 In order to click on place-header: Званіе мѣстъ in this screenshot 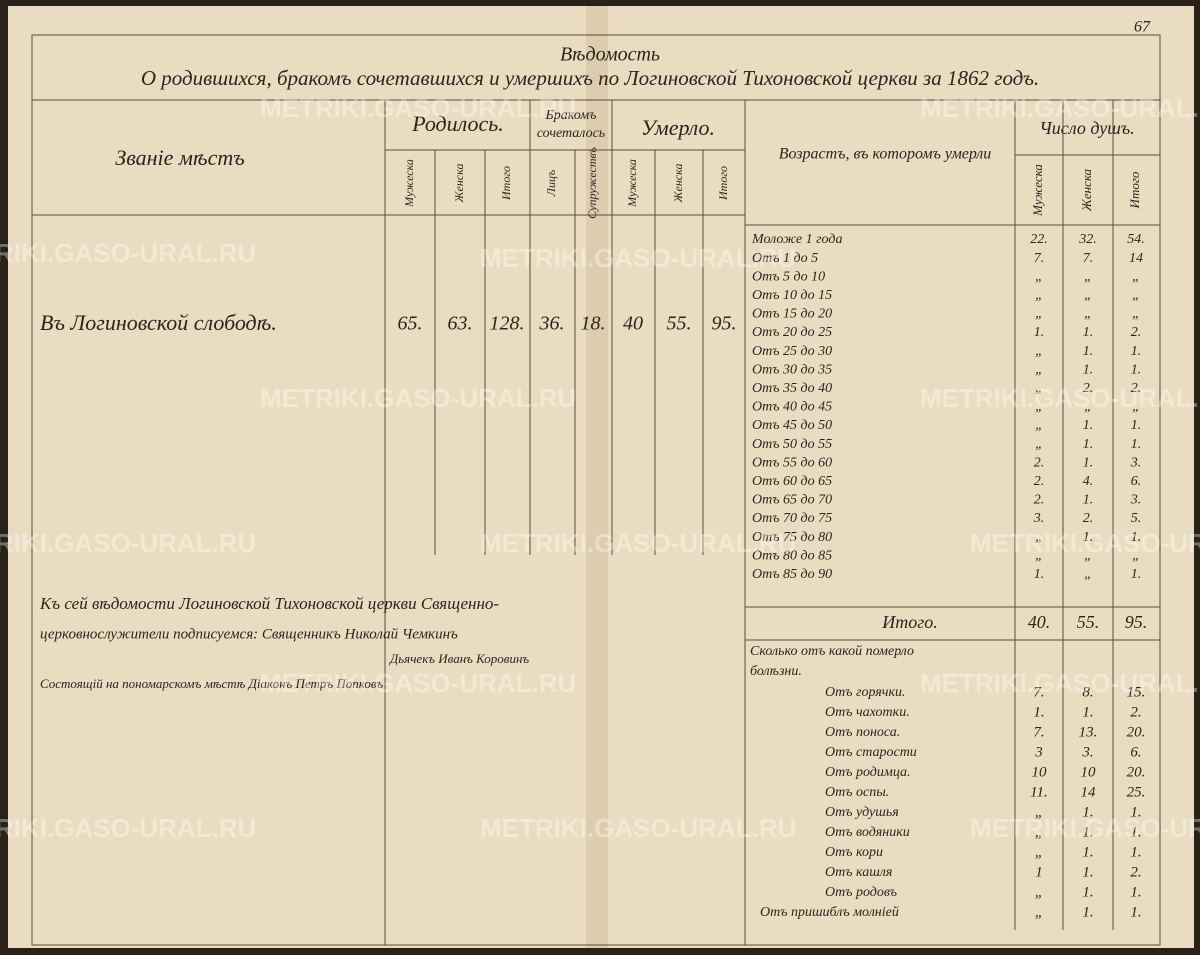, I will do `click(179, 157)`.